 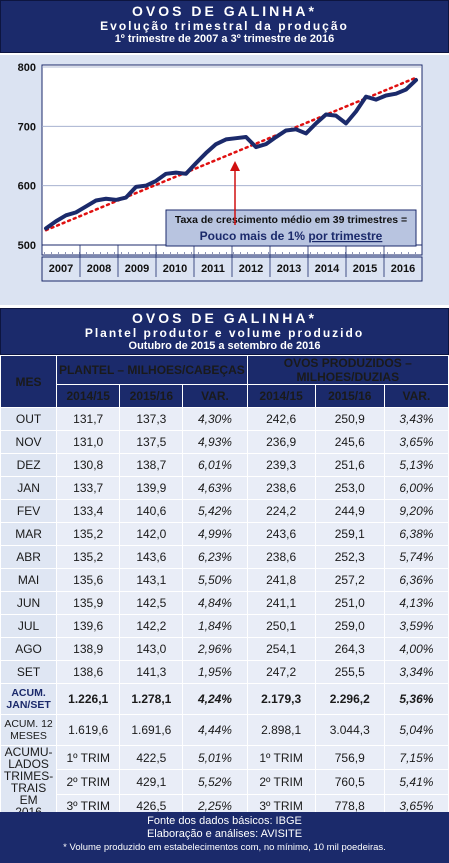 I want to click on cell: 236,9, so click(x=281, y=442).